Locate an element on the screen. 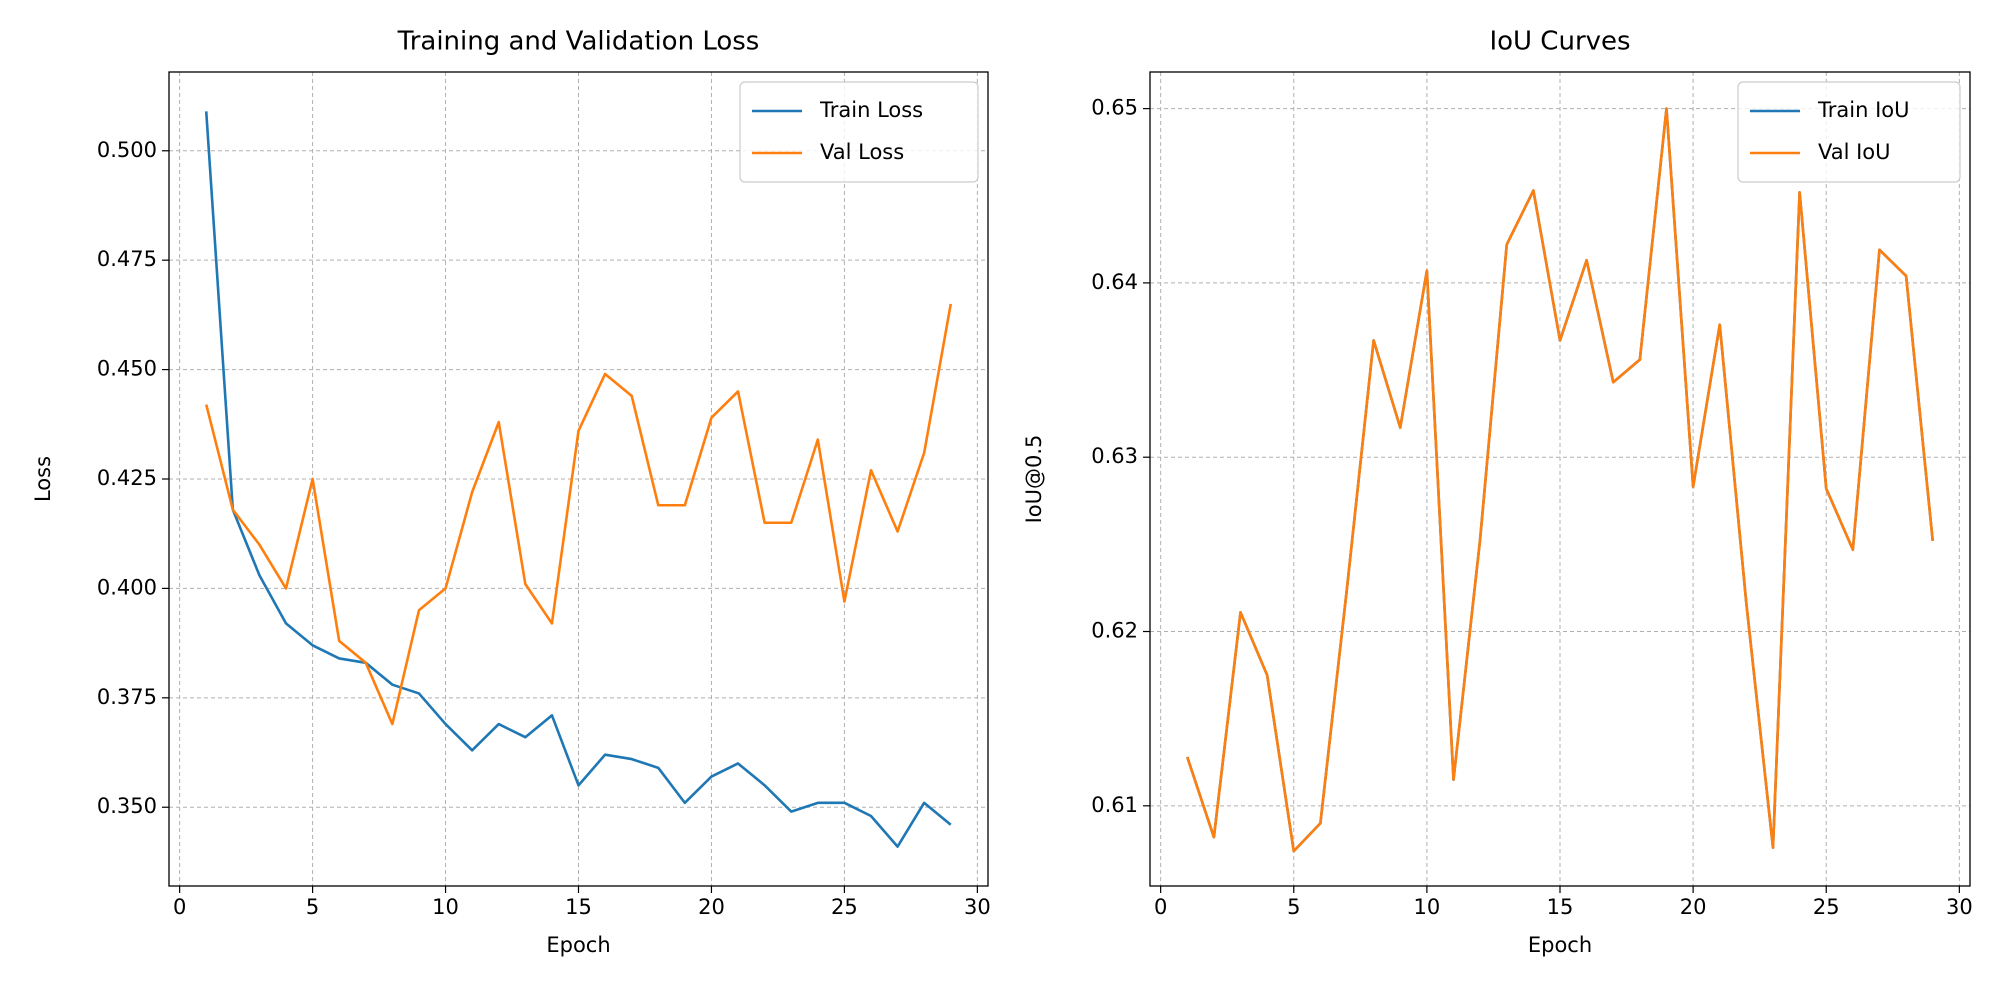 This screenshot has height=1000, width=2000. y-tick-label: 0.425 is located at coordinates (127, 478).